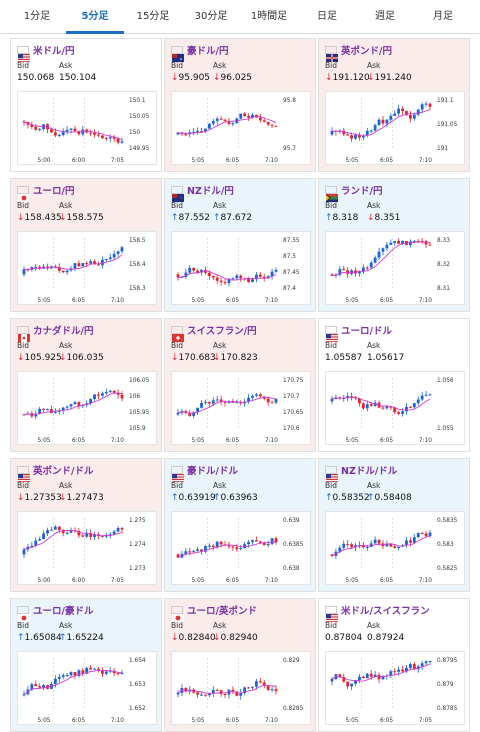 The image size is (480, 732). Describe the element at coordinates (395, 268) in the screenshot. I see `mini-candlestick-chart: 8.33 8.32 8.31 5:05 6:05 7:10` at that location.